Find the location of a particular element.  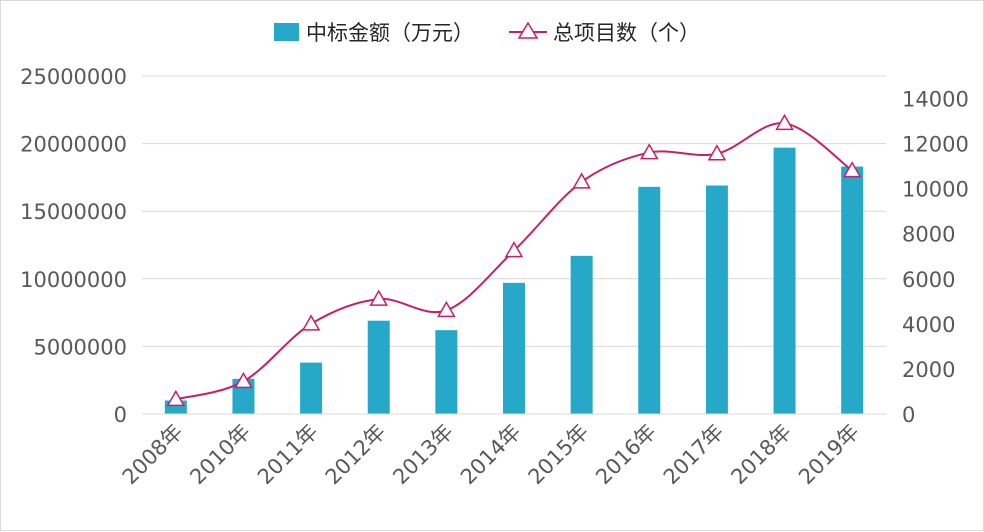

right-tick-label: 14000 is located at coordinates (935, 100).